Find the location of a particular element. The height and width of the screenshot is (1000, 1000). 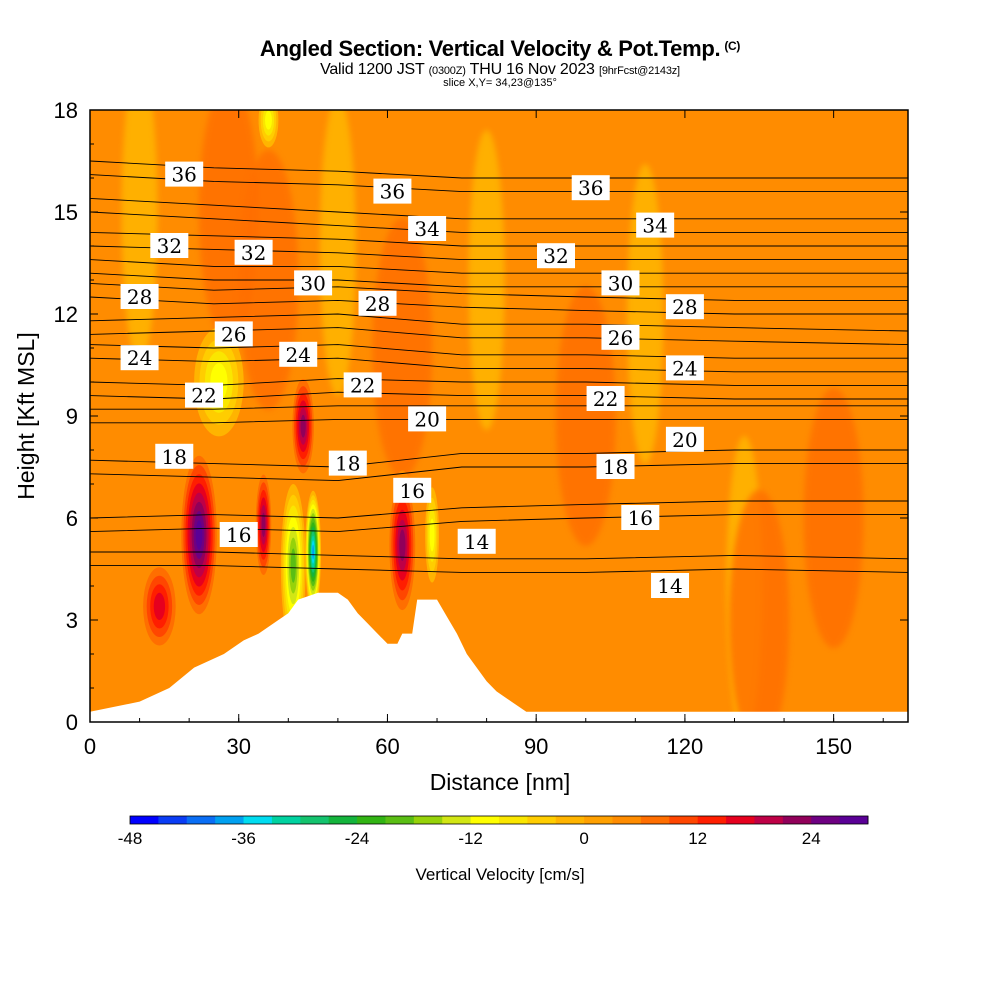

contour-label: 14 is located at coordinates (669, 586).